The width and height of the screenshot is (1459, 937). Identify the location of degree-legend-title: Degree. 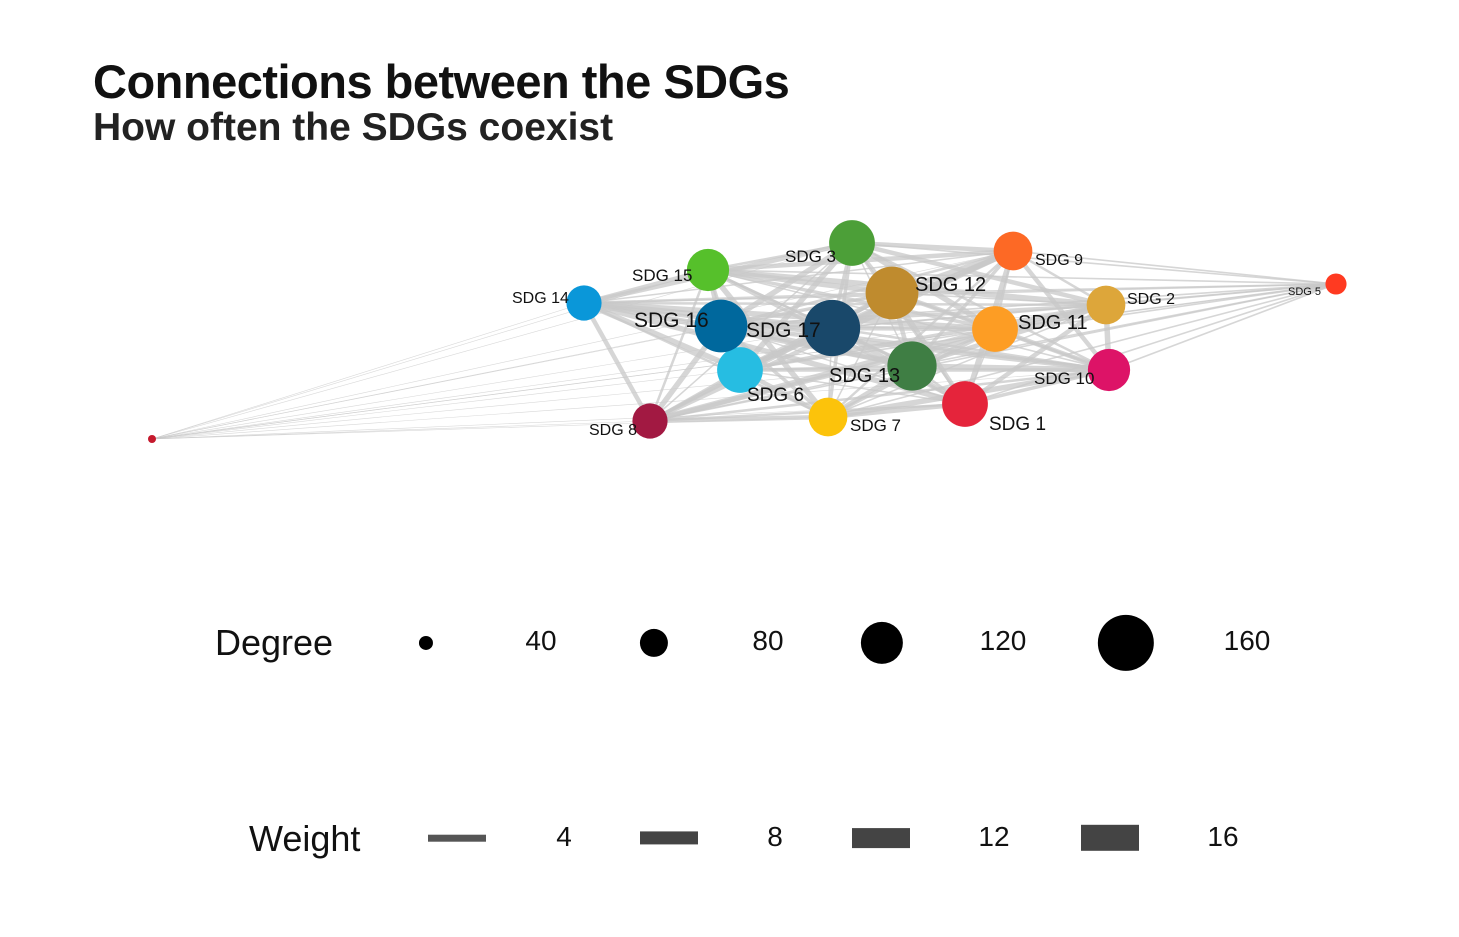
(274, 642).